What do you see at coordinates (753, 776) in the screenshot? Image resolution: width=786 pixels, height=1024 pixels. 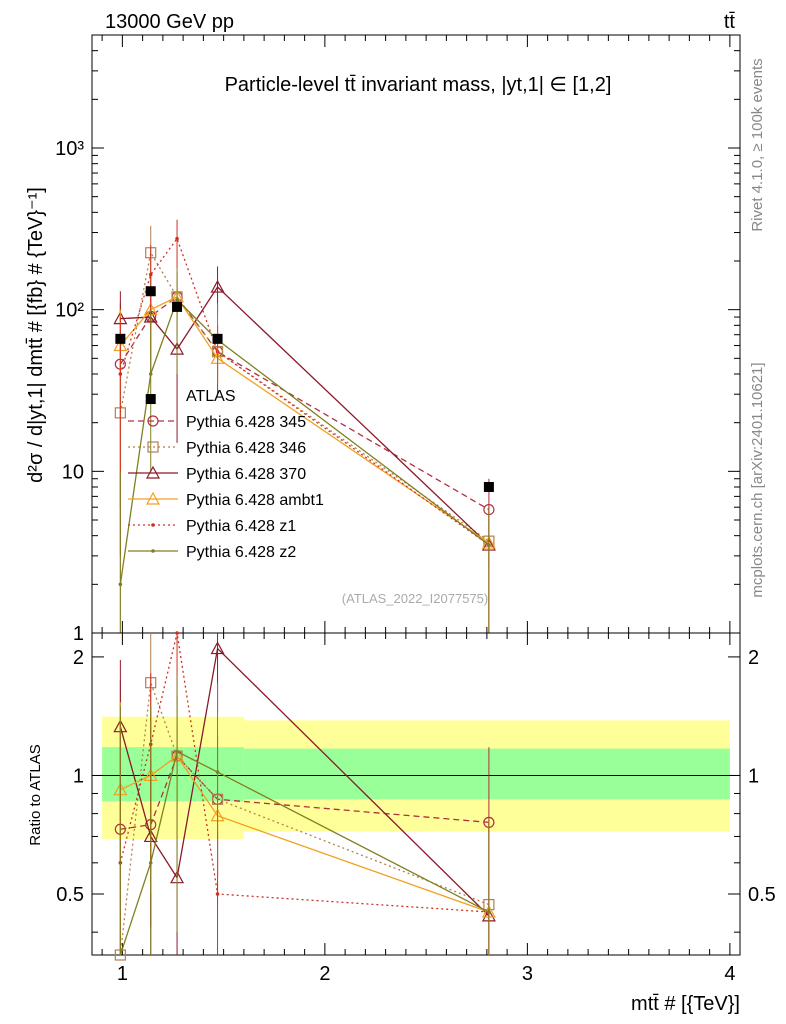 I see `ratio-tick-label-right: 1` at bounding box center [753, 776].